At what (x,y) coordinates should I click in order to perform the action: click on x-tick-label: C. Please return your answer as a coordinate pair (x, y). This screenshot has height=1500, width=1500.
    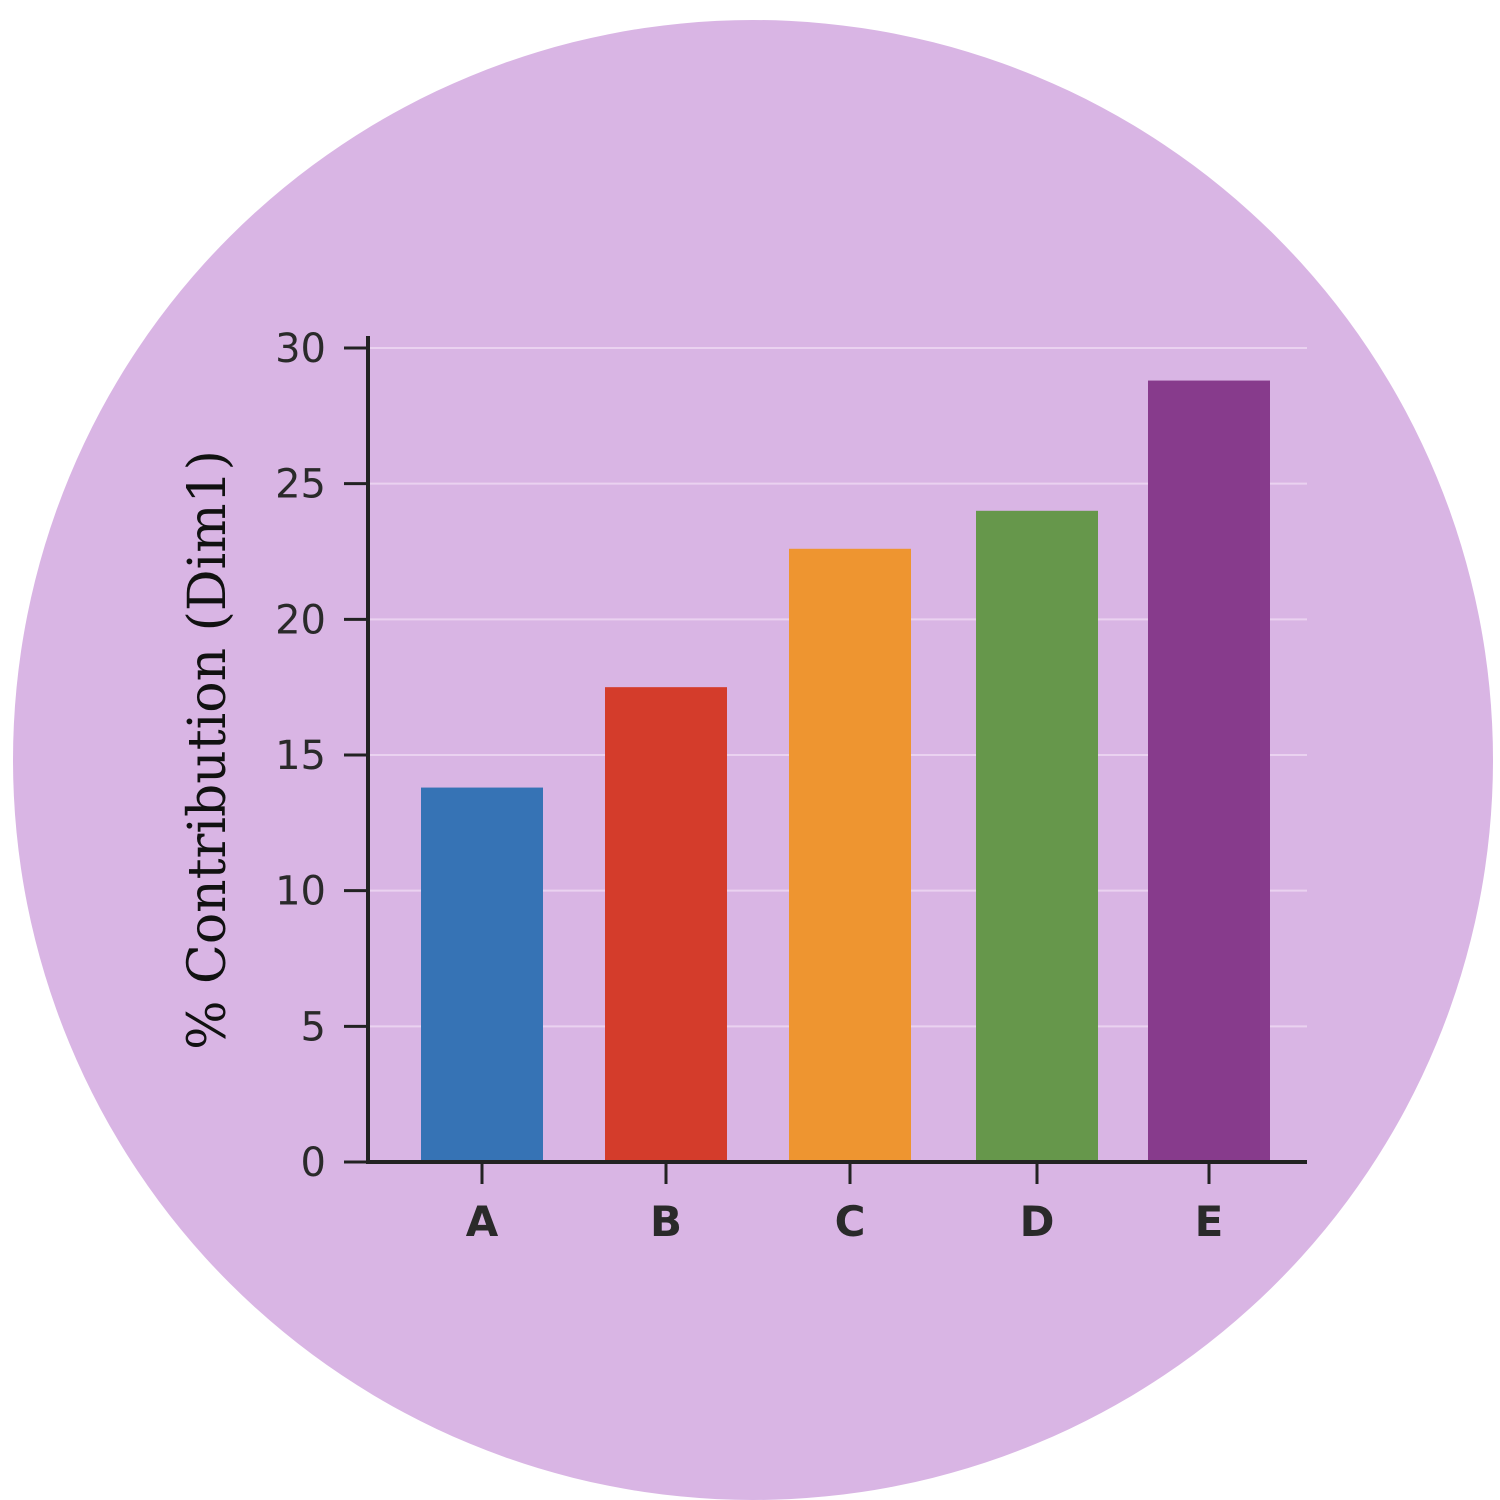
    Looking at the image, I should click on (850, 1221).